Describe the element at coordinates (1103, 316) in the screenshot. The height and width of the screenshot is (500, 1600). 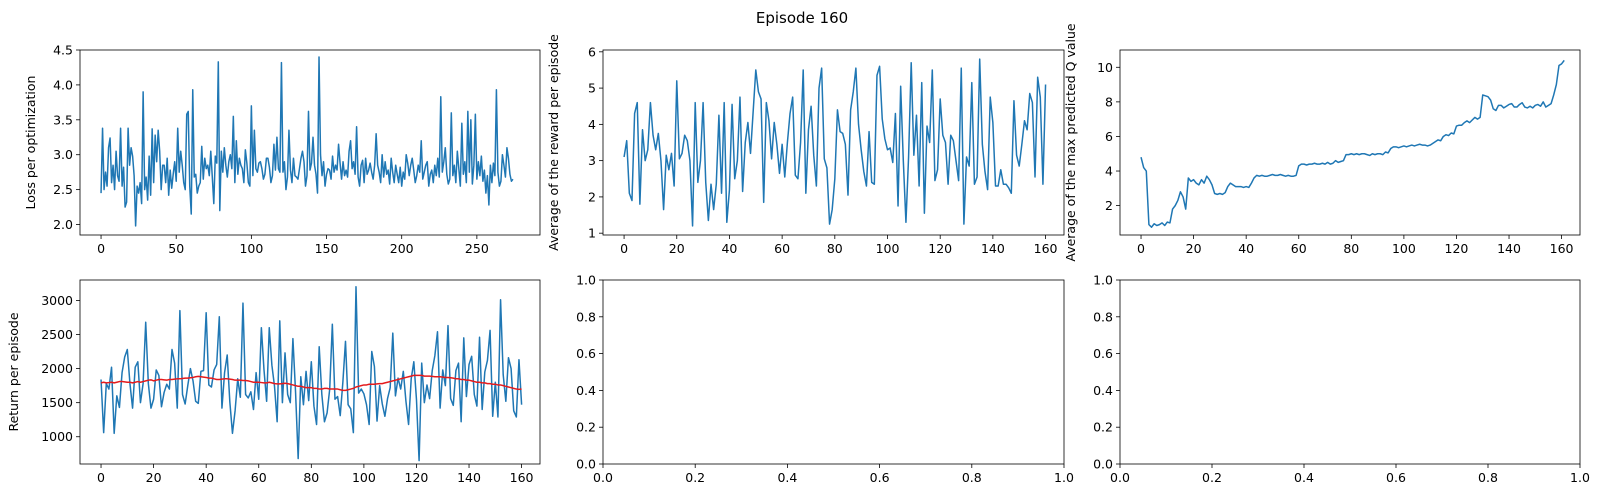
I see `empty2-ytick-label: 0.8` at that location.